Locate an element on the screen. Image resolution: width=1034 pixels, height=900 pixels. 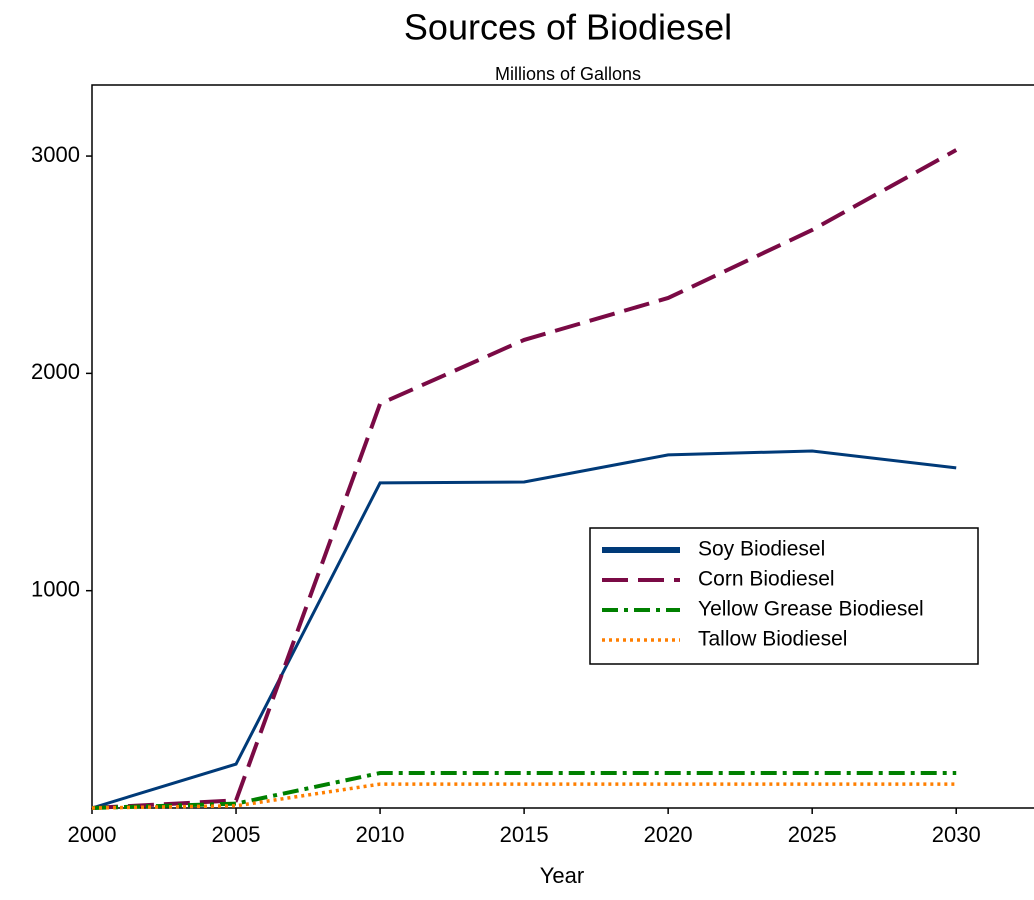
y-tick-label: 1000 is located at coordinates (55, 588).